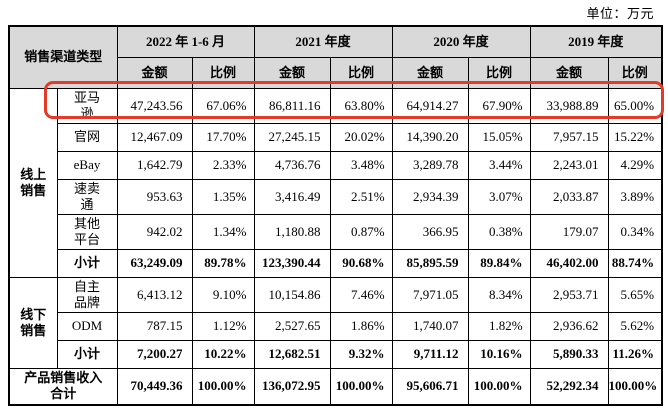 The image size is (668, 408). Describe the element at coordinates (87, 232) in the screenshot. I see `channel-label: 其他 平台` at that location.